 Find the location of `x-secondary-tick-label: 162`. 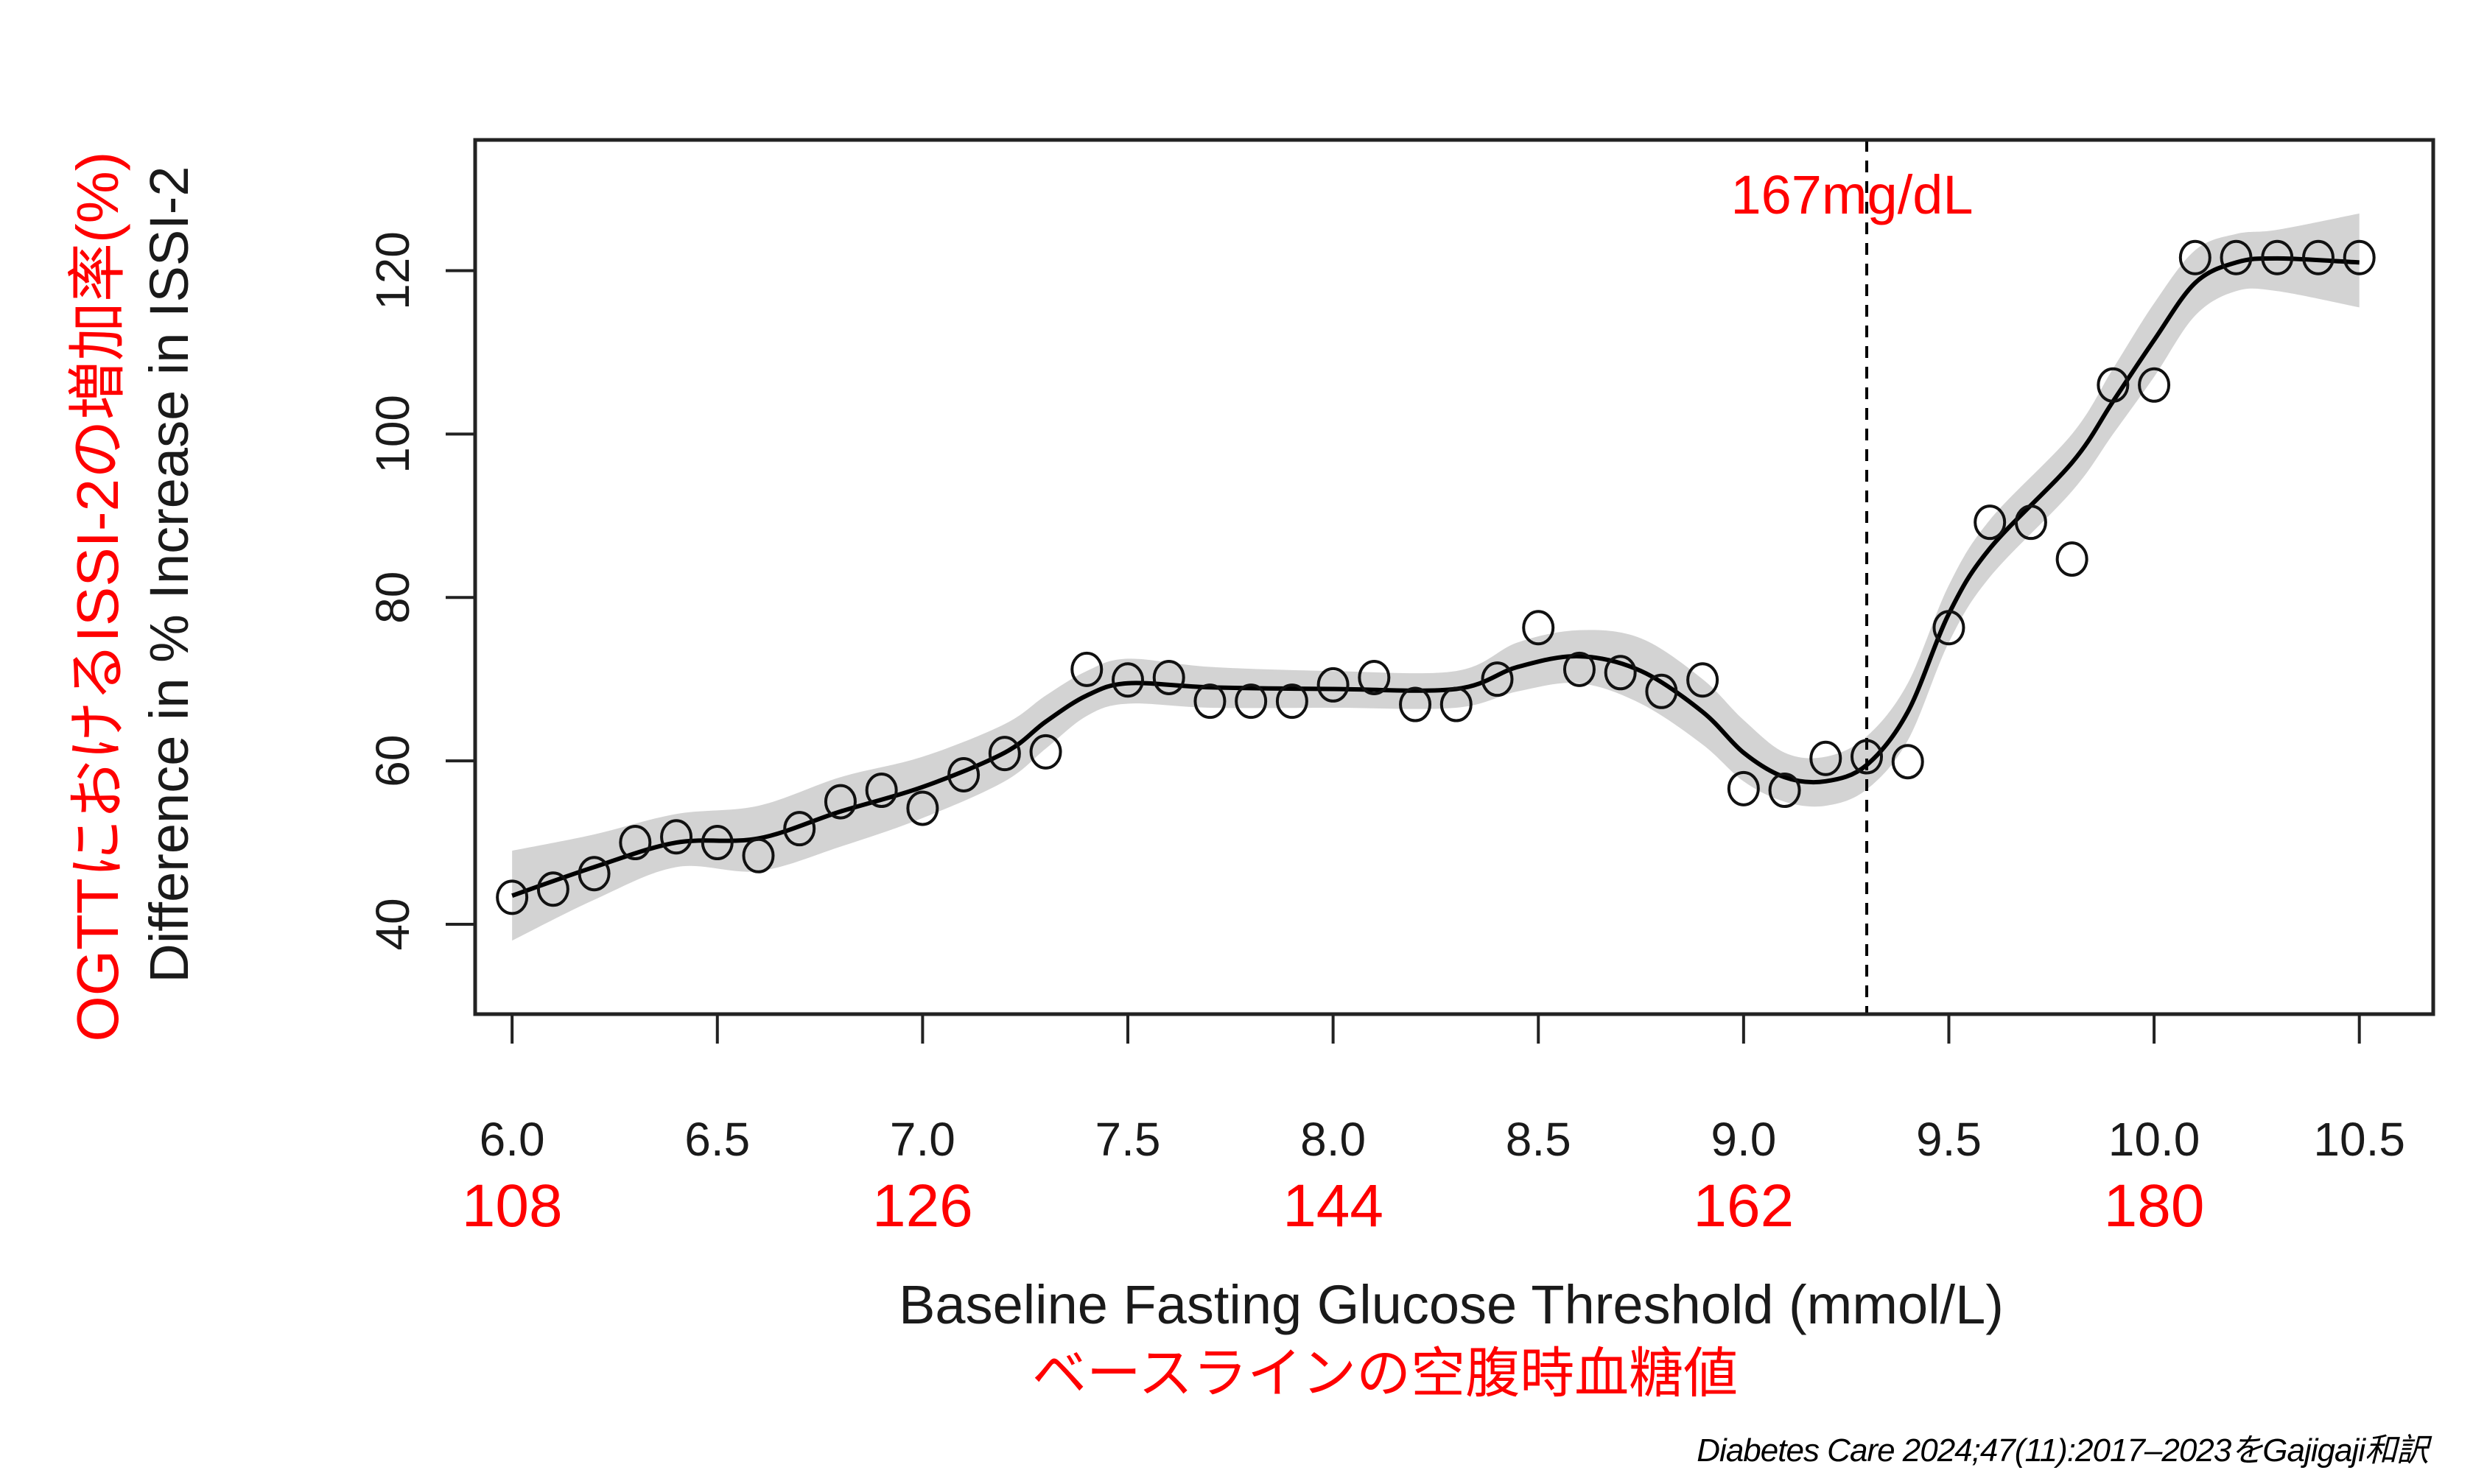

x-secondary-tick-label: 162 is located at coordinates (1743, 1205).